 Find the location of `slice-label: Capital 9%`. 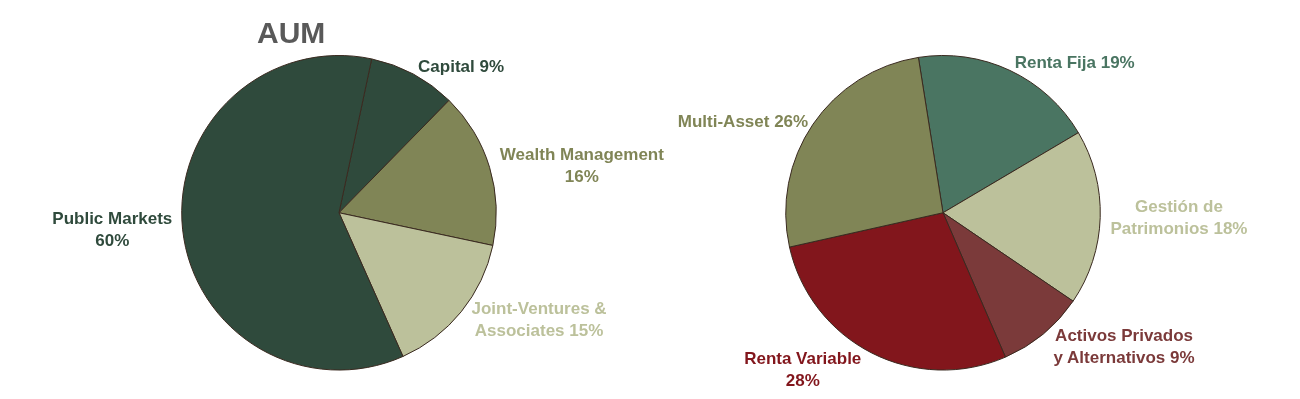

slice-label: Capital 9% is located at coordinates (461, 67).